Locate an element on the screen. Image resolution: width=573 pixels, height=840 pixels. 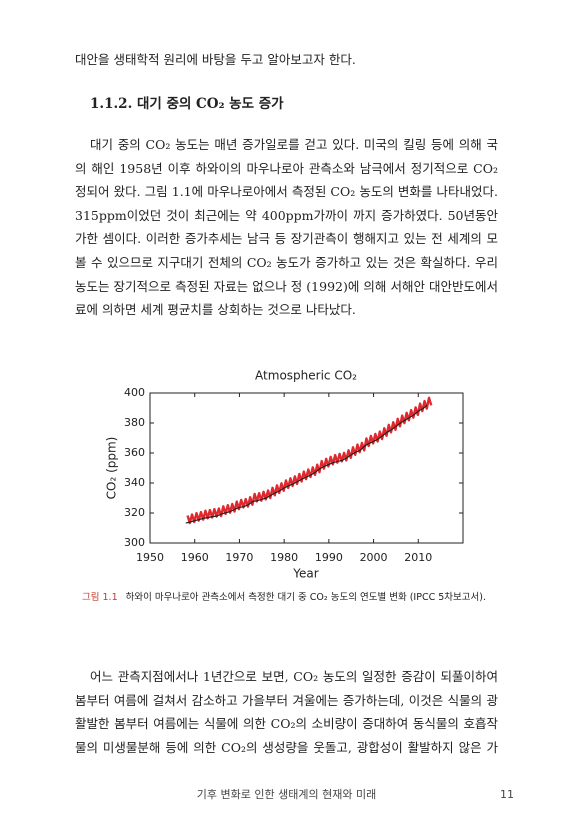
y-tick-label: 400 is located at coordinates (134, 392).